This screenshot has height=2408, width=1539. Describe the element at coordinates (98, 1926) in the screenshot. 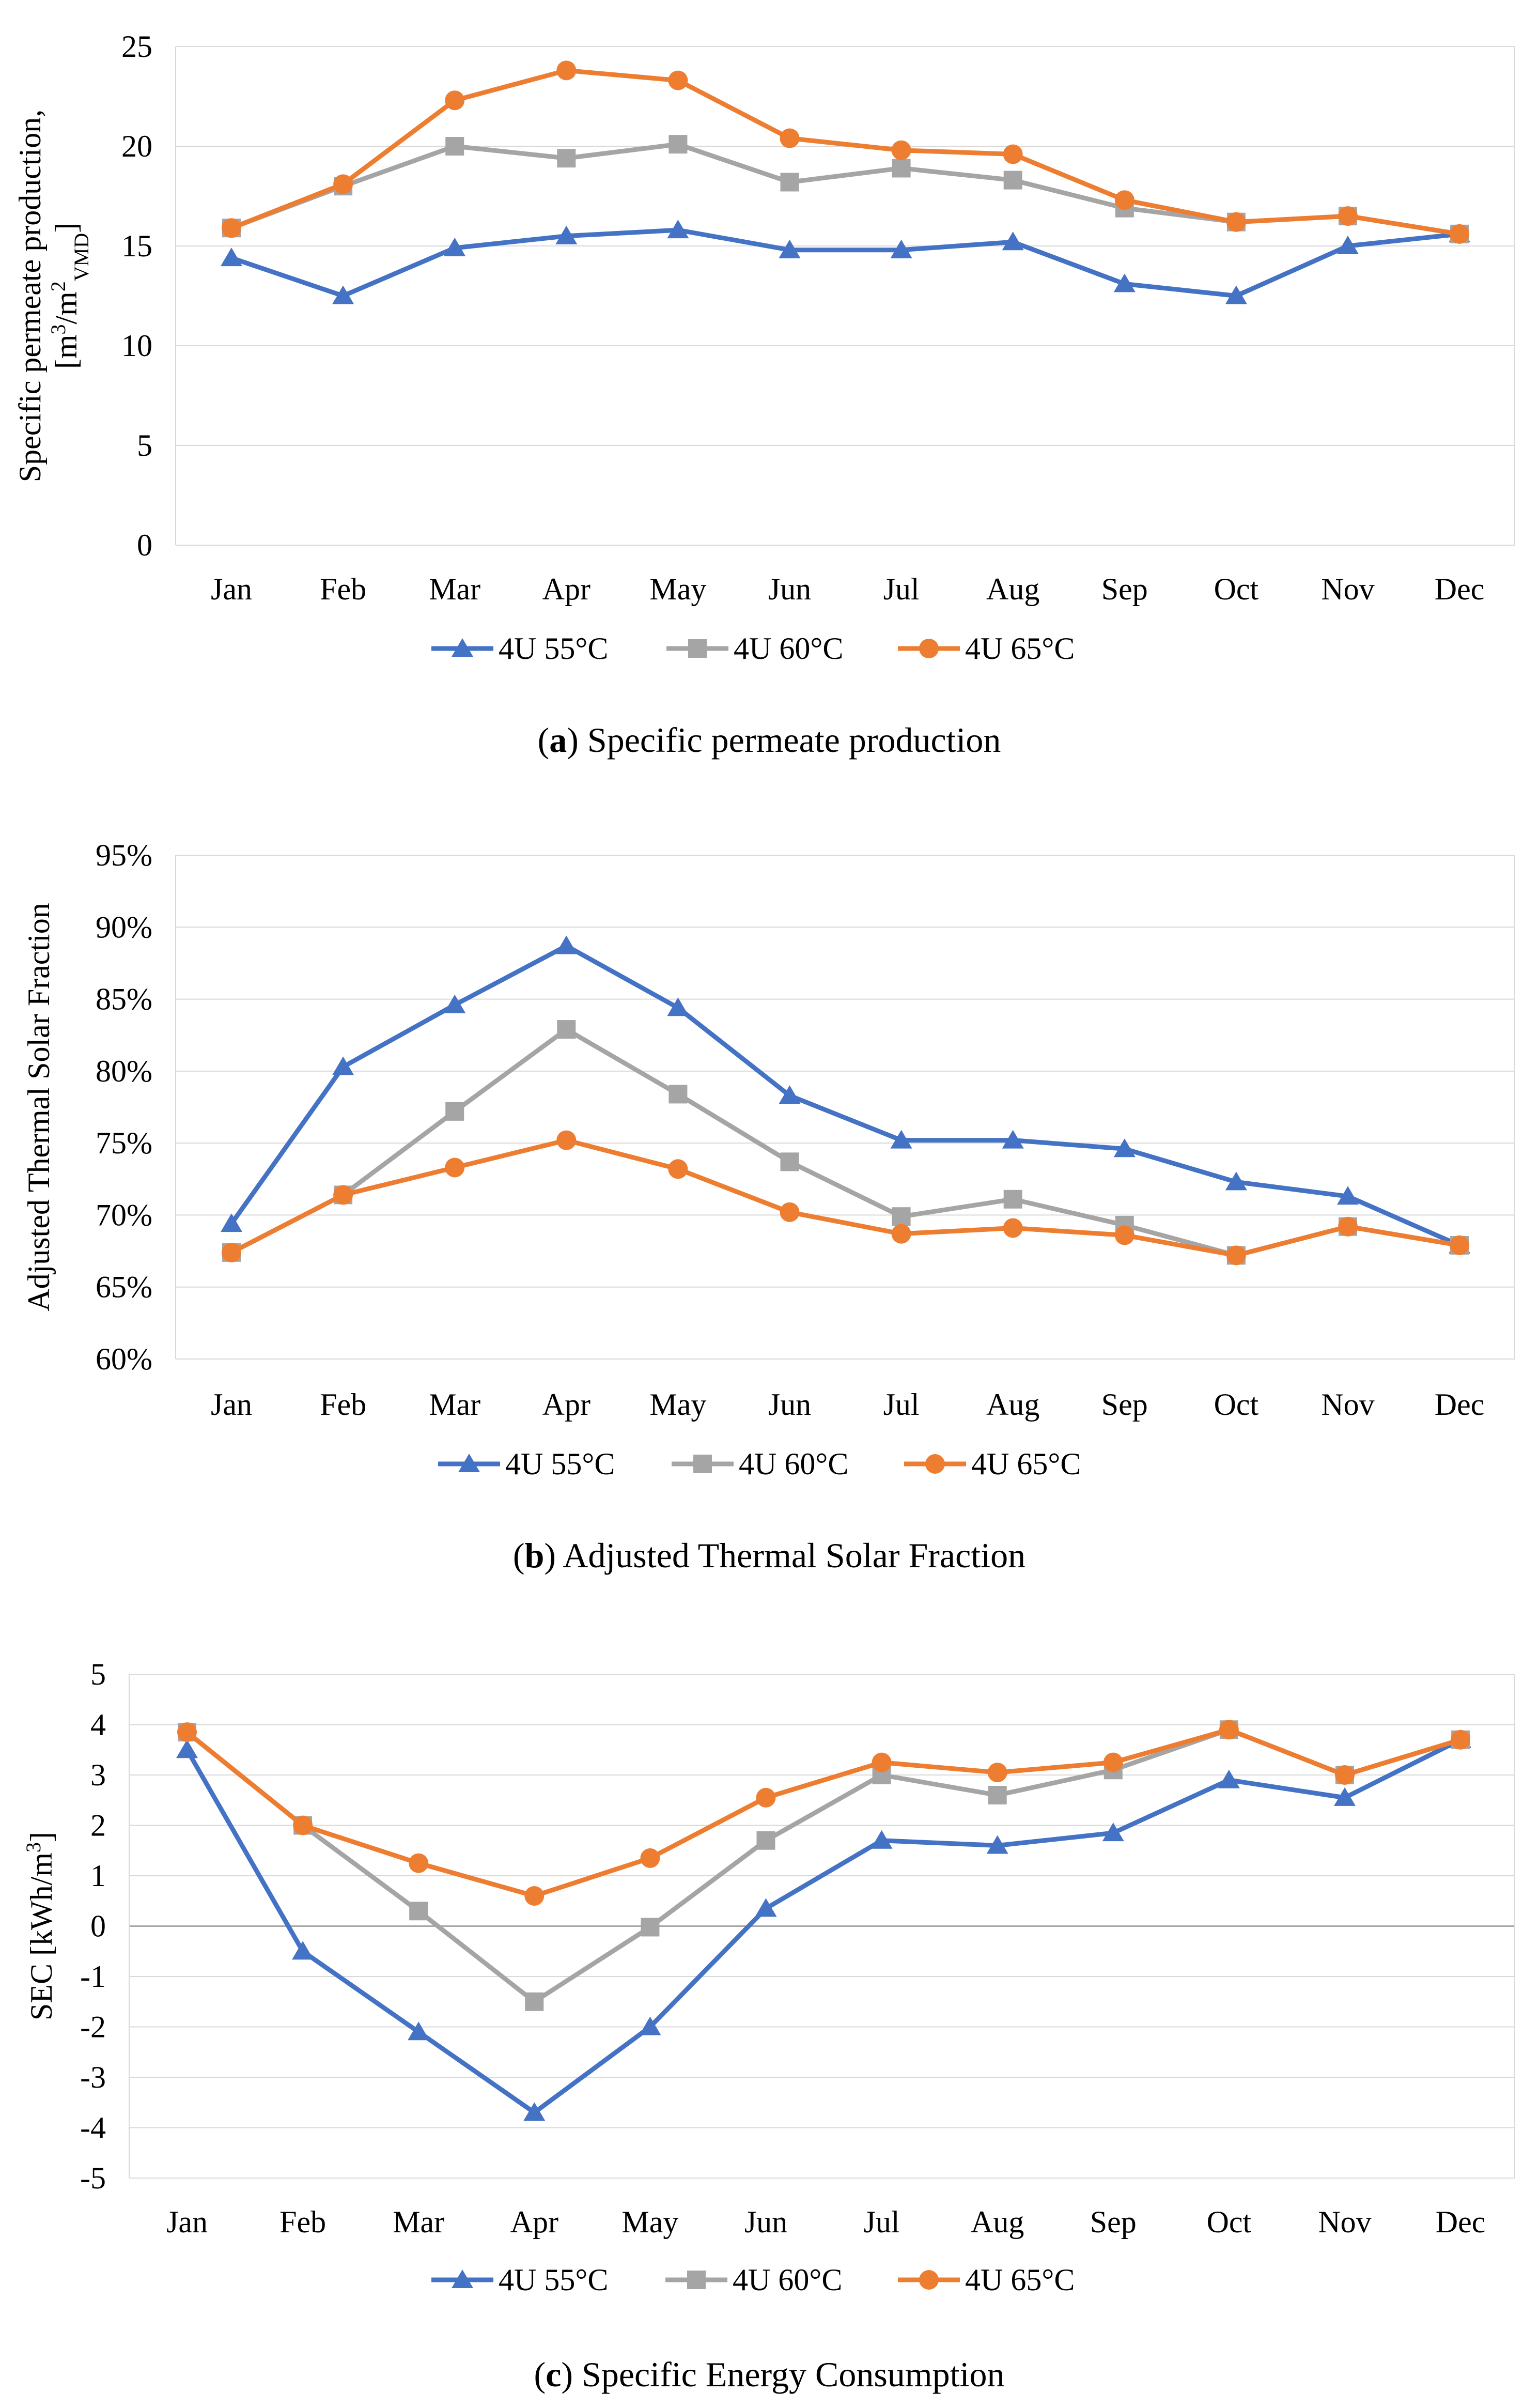

I see `y-tick-label: 0` at that location.